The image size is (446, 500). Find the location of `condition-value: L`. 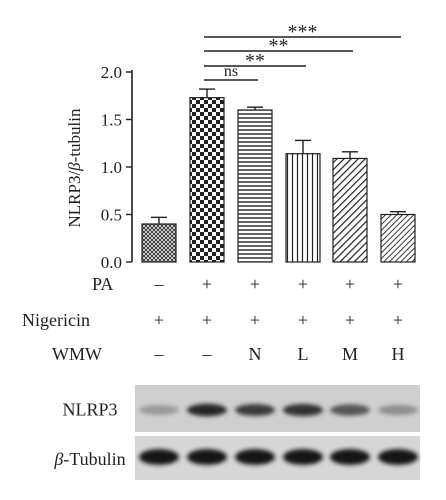

condition-value: L is located at coordinates (303, 354).